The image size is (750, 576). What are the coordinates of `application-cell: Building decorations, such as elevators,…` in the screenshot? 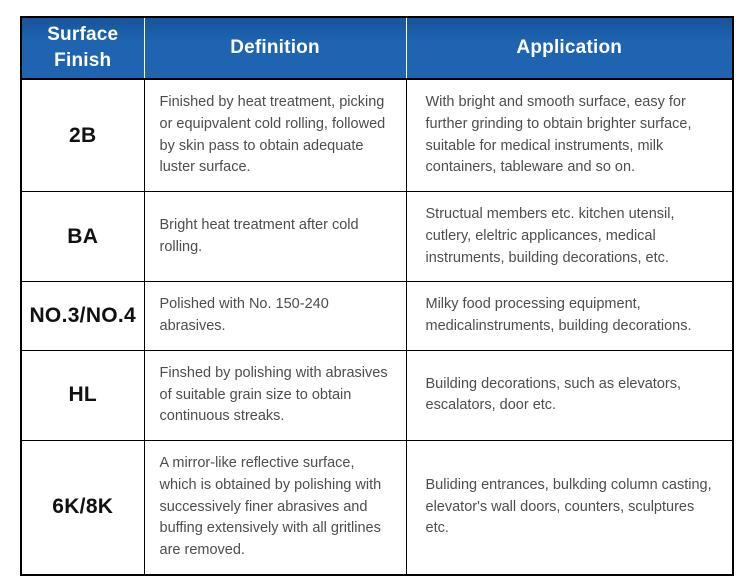 It's located at (569, 395).